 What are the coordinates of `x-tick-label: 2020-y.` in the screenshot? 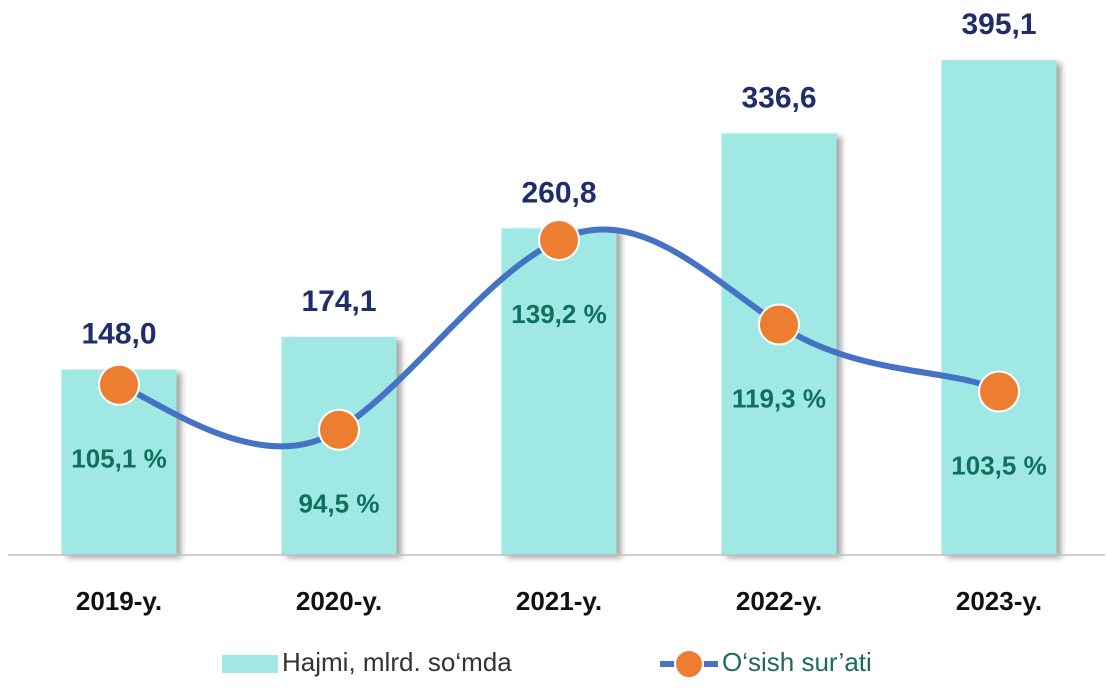 It's located at (339, 601).